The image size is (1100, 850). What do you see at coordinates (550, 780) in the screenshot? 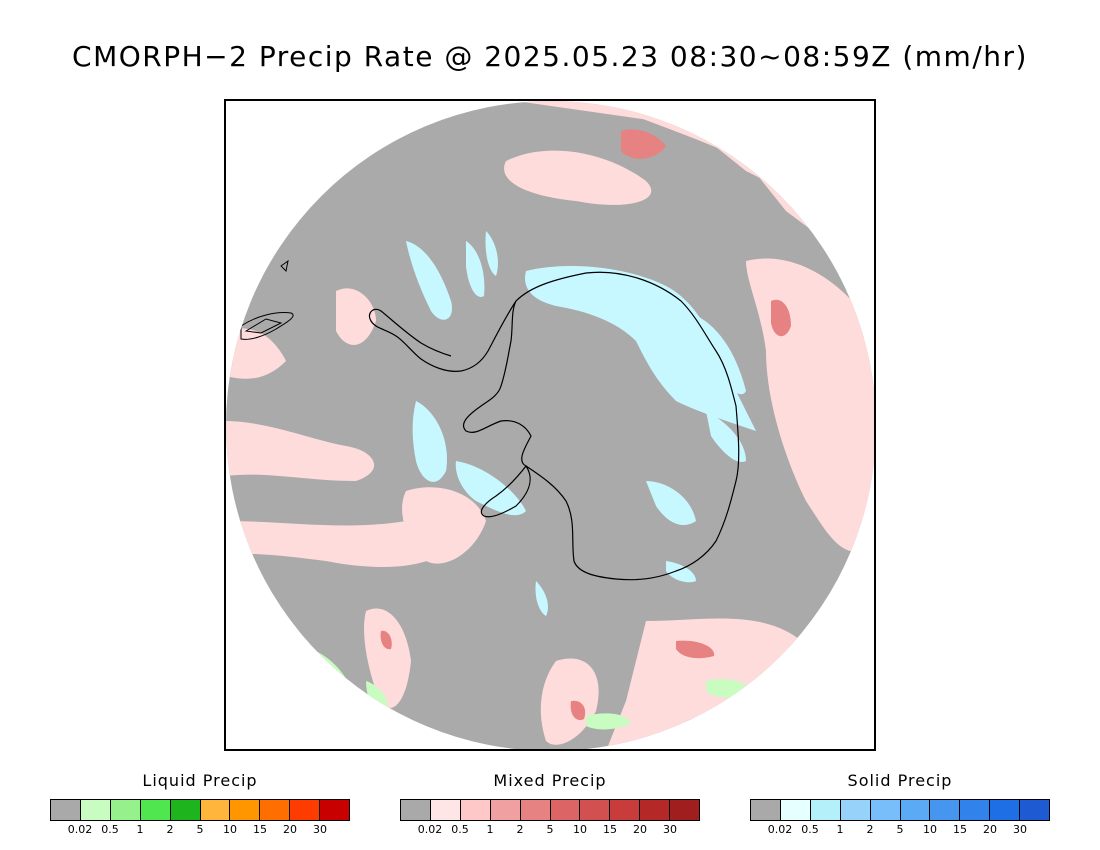
I see `legend-title: Mixed Precip` at bounding box center [550, 780].